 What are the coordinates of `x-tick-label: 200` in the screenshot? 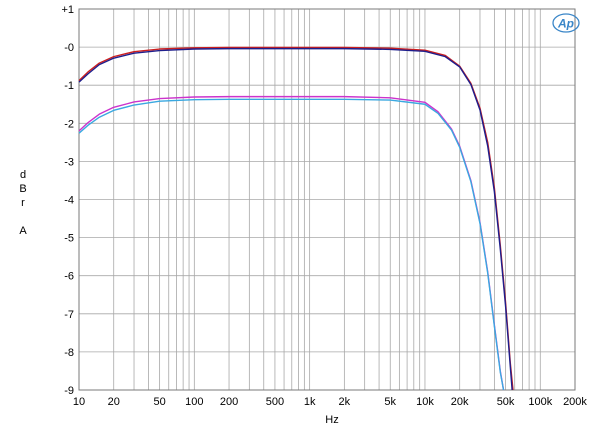 It's located at (229, 402).